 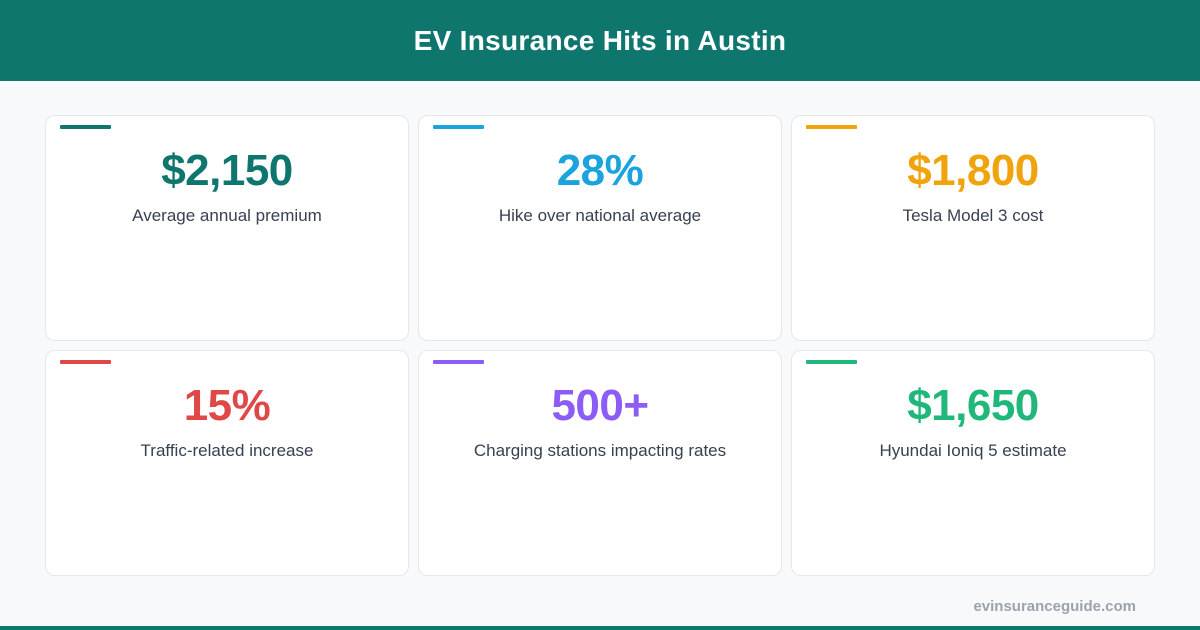 I want to click on stat-label: Average annual premium, so click(x=227, y=215).